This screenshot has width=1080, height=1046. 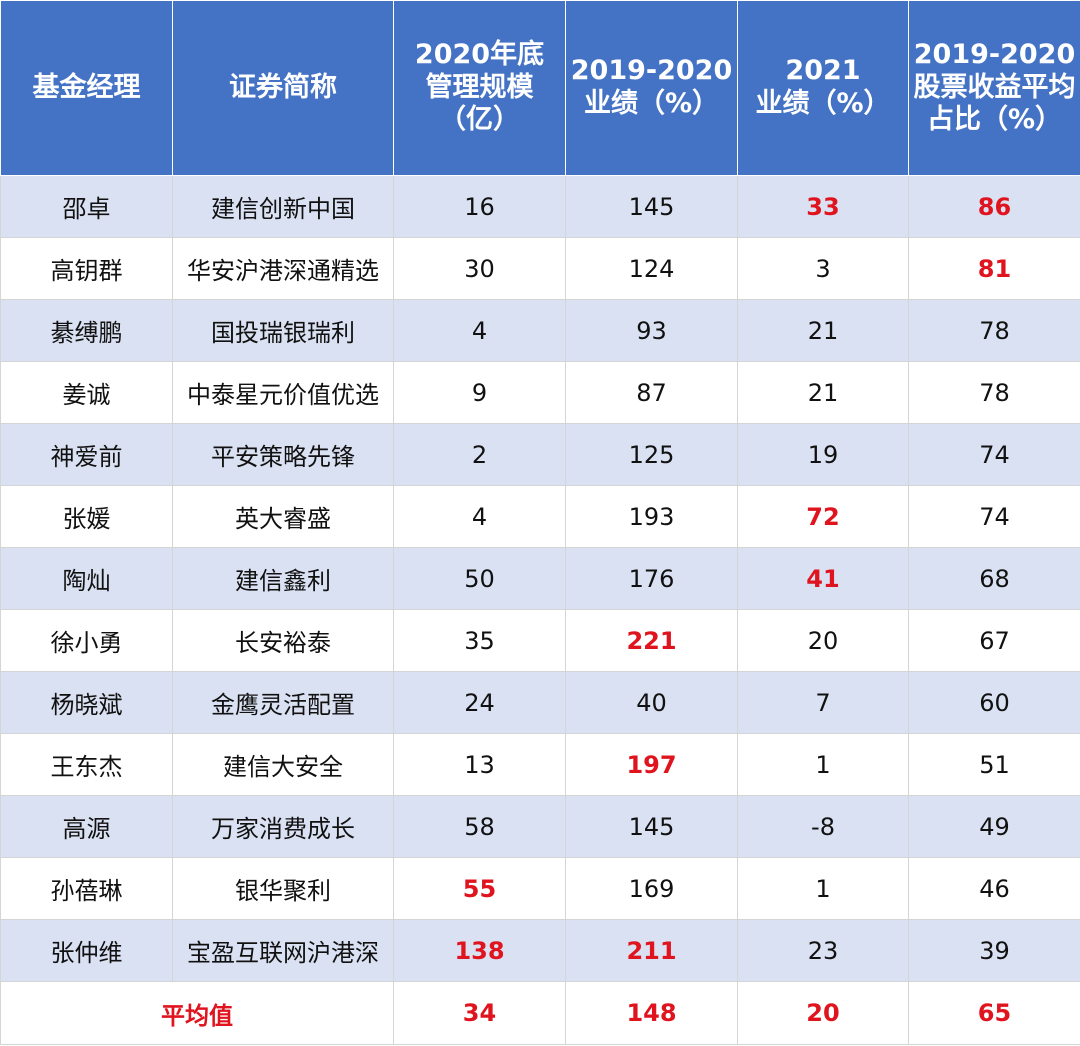 What do you see at coordinates (479, 702) in the screenshot?
I see `cell-aum: 24` at bounding box center [479, 702].